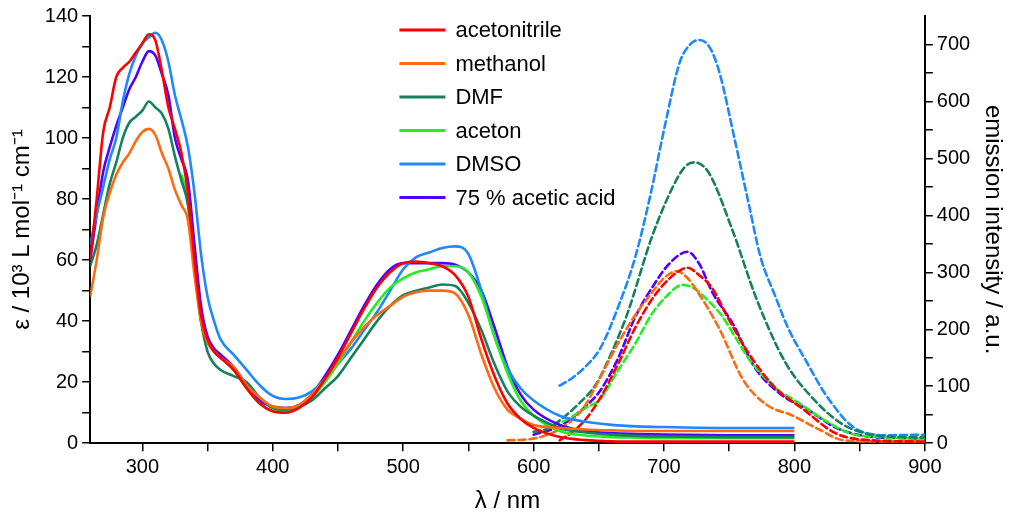 Image resolution: width=1017 pixels, height=520 pixels. Describe the element at coordinates (953, 270) in the screenshot. I see `y2-tick-label: 300` at that location.